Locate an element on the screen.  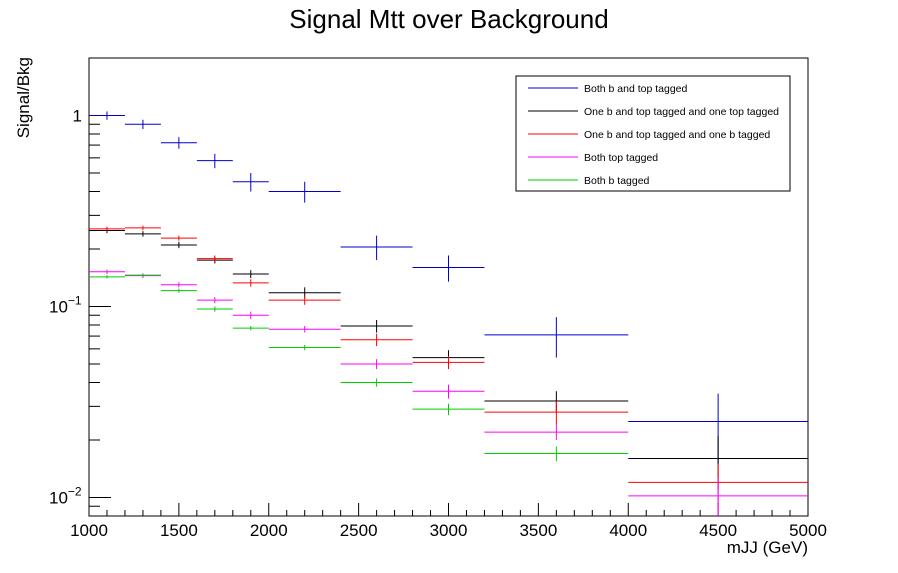
legend-entry-label: Both b and top tagged is located at coordinates (635, 89).